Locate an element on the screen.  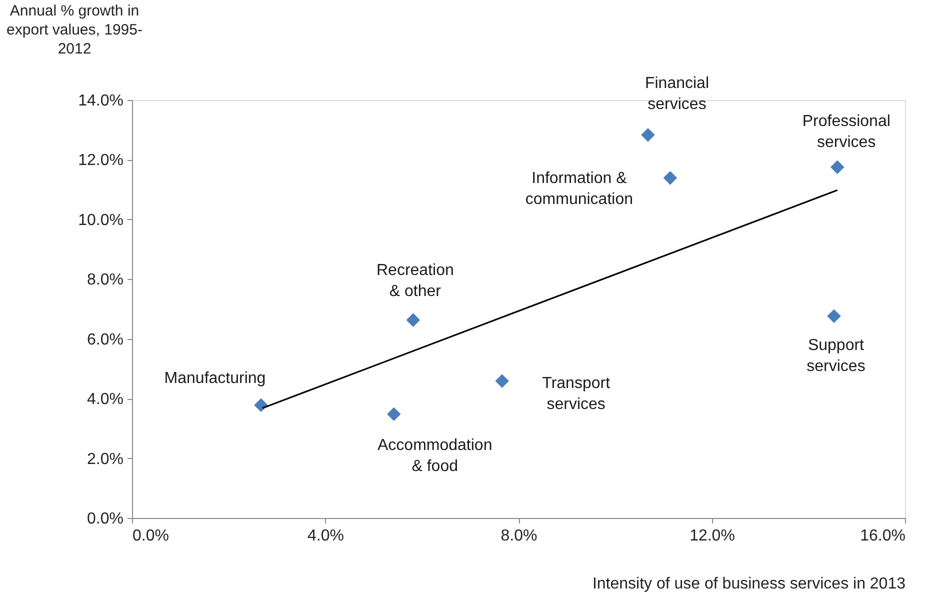
x-tick-label: 8.0% is located at coordinates (519, 536).